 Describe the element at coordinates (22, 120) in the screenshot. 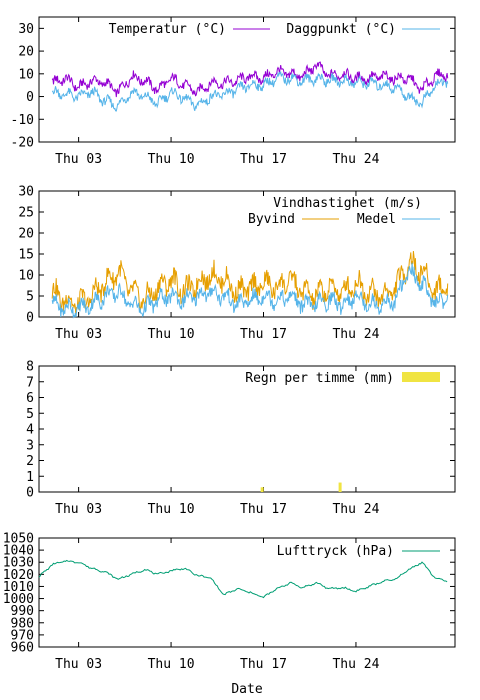

I see `y-tick-label: -10` at that location.